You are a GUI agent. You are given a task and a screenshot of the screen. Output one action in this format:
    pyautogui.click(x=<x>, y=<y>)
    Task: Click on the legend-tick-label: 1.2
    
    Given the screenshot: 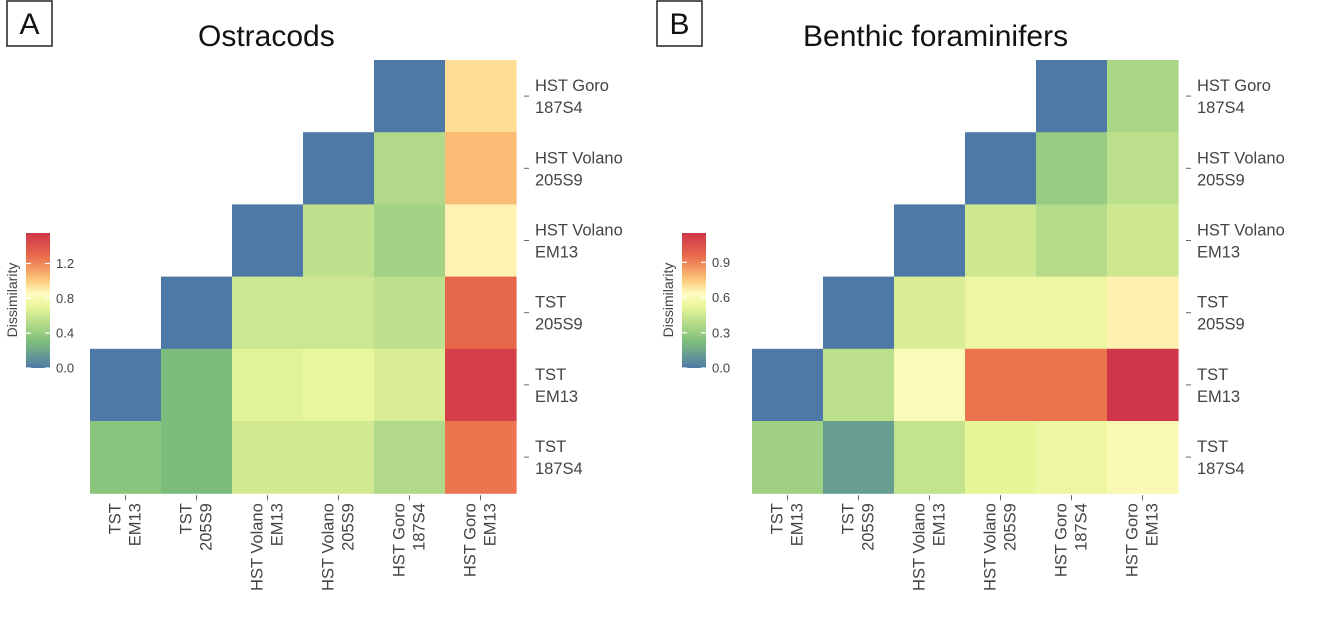 What is the action you would take?
    pyautogui.click(x=65, y=263)
    